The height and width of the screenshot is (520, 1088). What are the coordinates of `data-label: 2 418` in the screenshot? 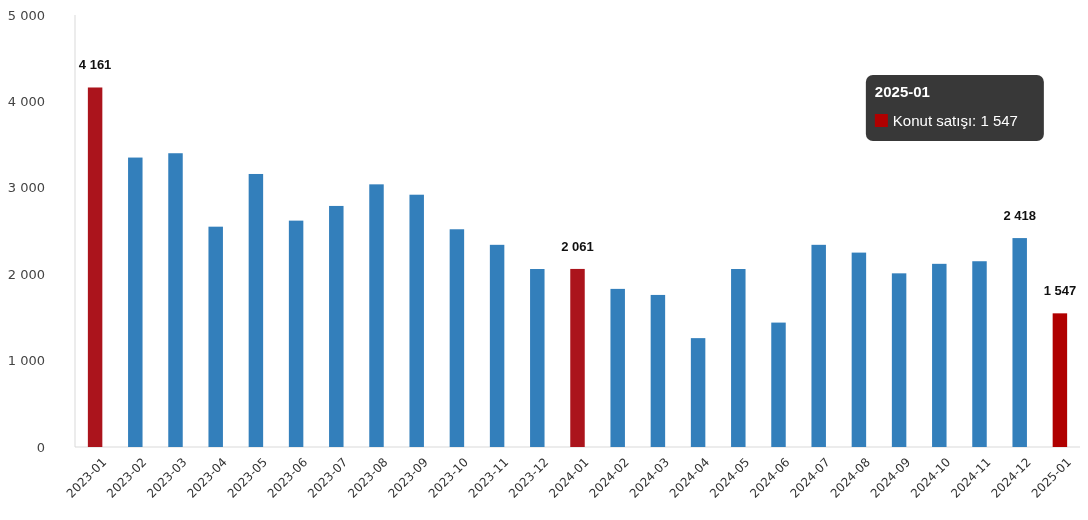 It's located at (1019, 216).